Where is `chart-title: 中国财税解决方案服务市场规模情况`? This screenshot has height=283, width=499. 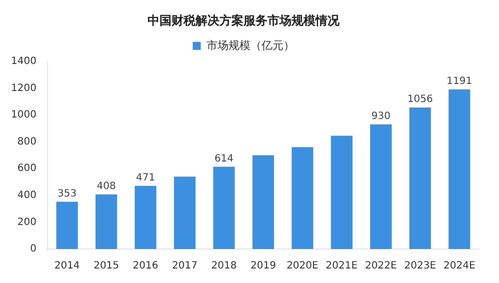
chart-title: 中国财税解决方案服务市场规模情况 is located at coordinates (244, 20).